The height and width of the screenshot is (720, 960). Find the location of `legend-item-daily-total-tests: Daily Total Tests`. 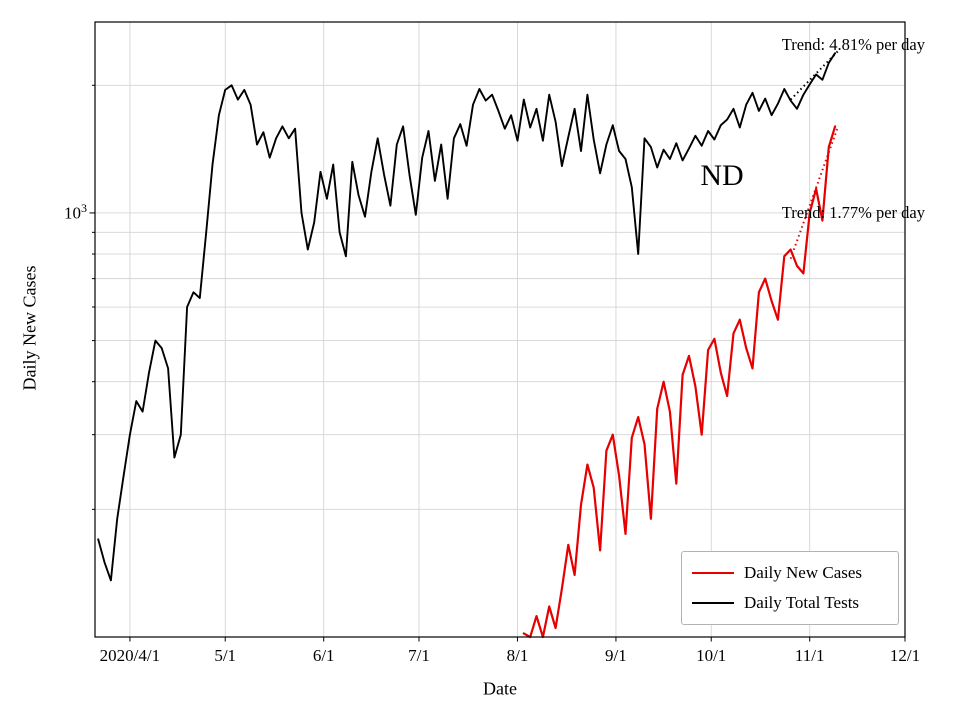

legend-item-daily-total-tests: Daily Total Tests is located at coordinates (790, 603).